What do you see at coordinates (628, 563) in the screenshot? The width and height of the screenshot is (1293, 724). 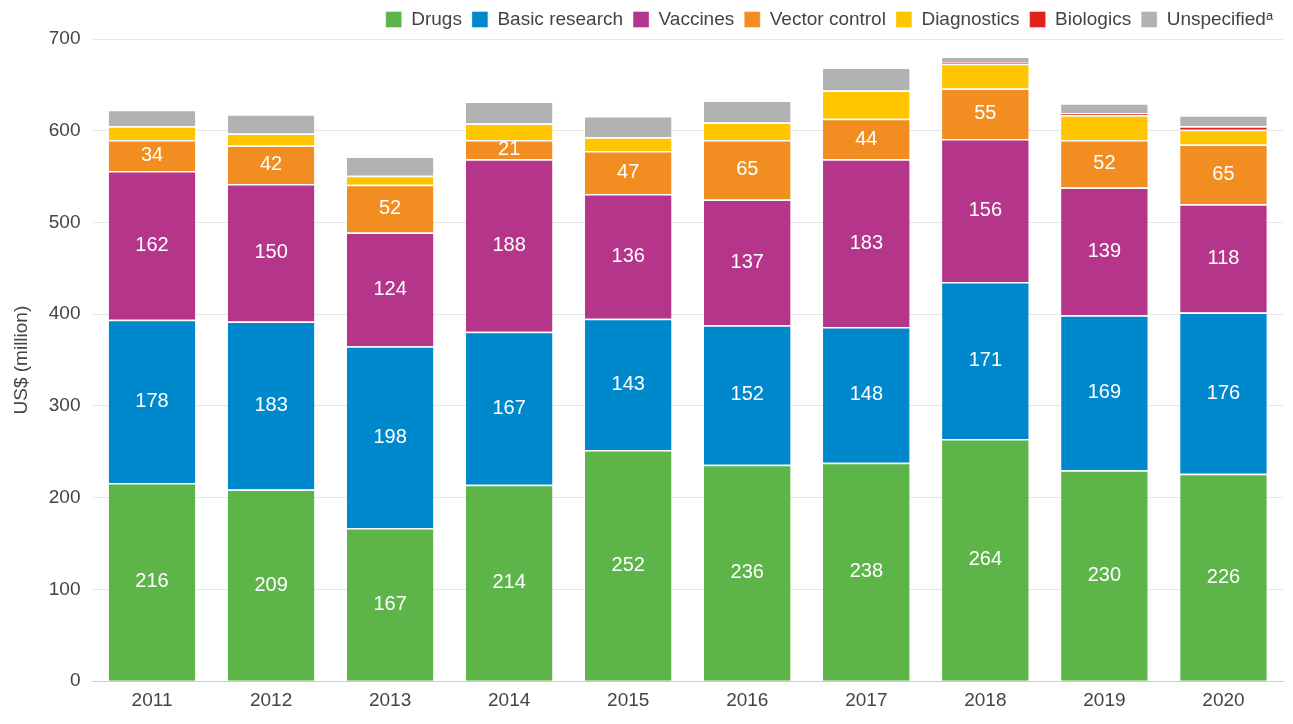 I see `data-label: 252` at bounding box center [628, 563].